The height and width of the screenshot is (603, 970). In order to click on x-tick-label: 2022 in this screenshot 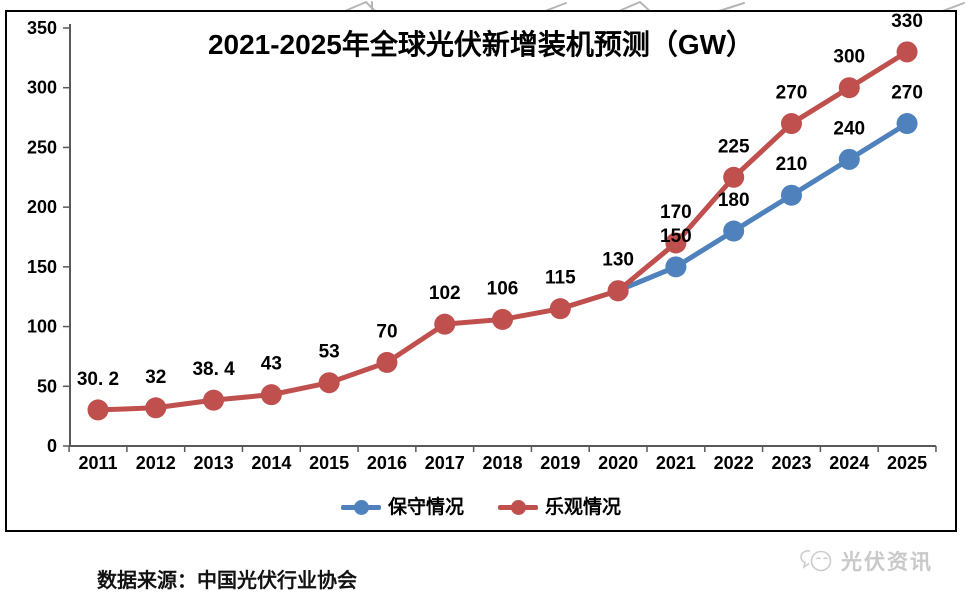, I will do `click(734, 463)`.